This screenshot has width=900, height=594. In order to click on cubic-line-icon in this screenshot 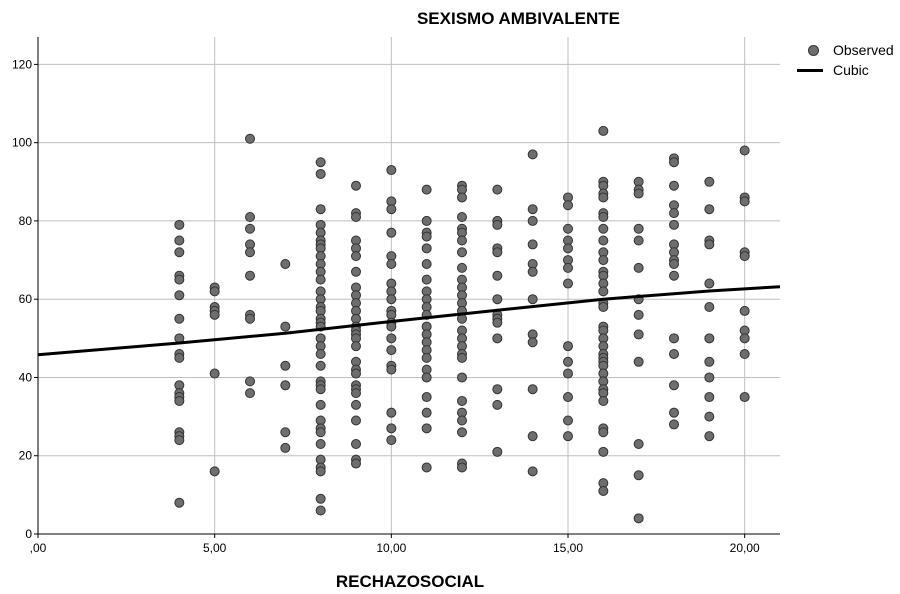, I will do `click(815, 70)`.